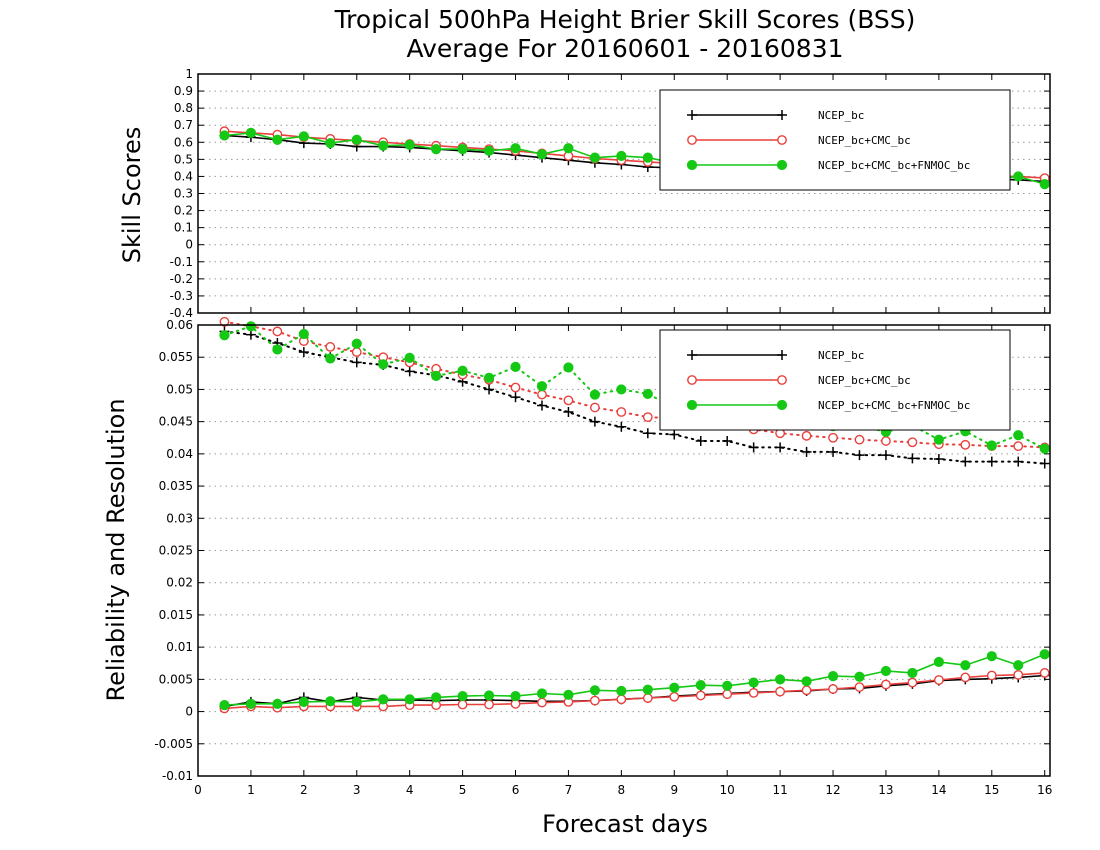 The height and width of the screenshot is (850, 1100). Describe the element at coordinates (183, 211) in the screenshot. I see `skill-ytick-label: 0.2` at that location.